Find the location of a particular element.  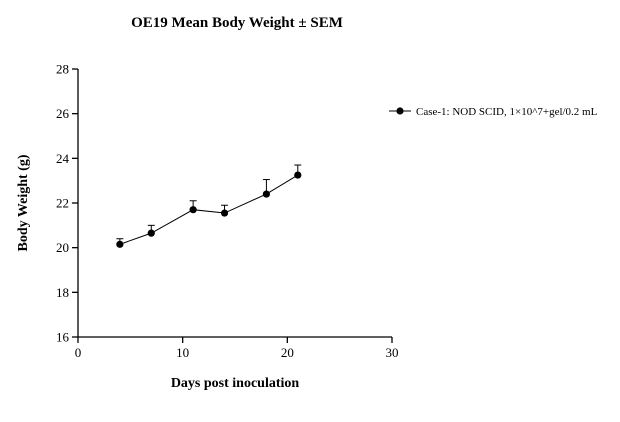

legend: Case-1: NOD SCID, 1×10^7+gel/0.2 mL is located at coordinates (493, 112).